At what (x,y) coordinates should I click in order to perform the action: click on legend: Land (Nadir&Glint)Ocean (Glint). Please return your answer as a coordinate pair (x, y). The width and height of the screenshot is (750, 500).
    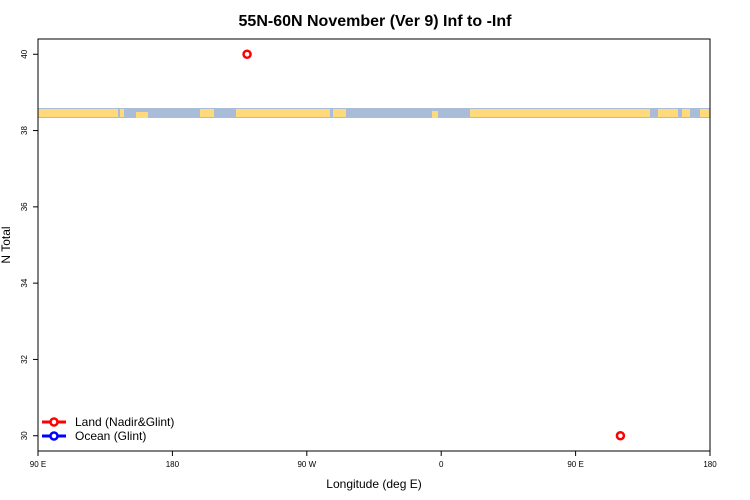
    Looking at the image, I should click on (108, 429).